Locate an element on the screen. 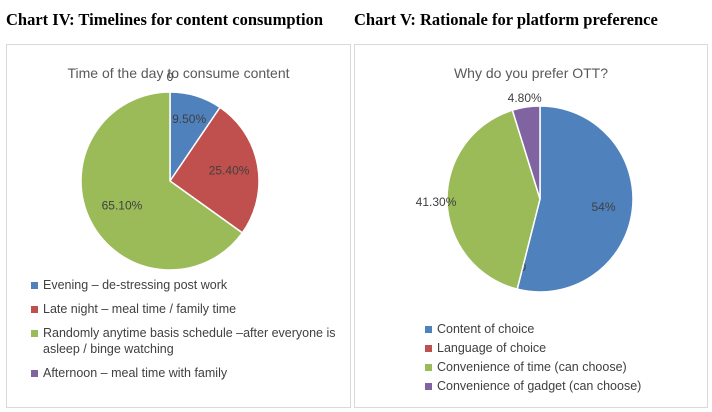  chart-iv-pie: 9.50% 25.40% 65.10% 0 is located at coordinates (170, 170).